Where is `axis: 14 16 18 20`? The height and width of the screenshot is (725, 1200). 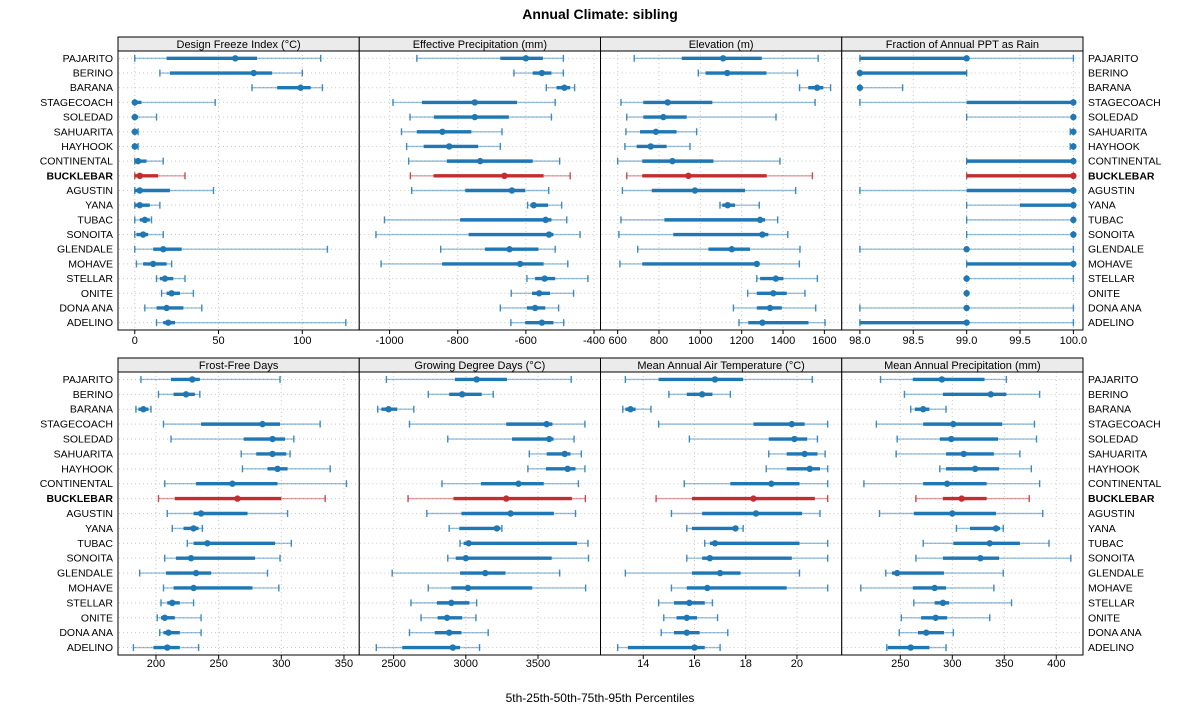
axis: 14 16 18 20 is located at coordinates (720, 521).